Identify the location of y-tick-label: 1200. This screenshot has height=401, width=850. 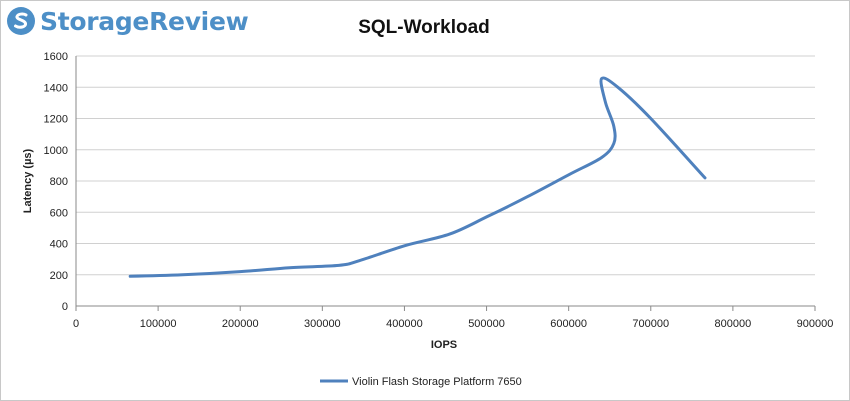
(56, 120).